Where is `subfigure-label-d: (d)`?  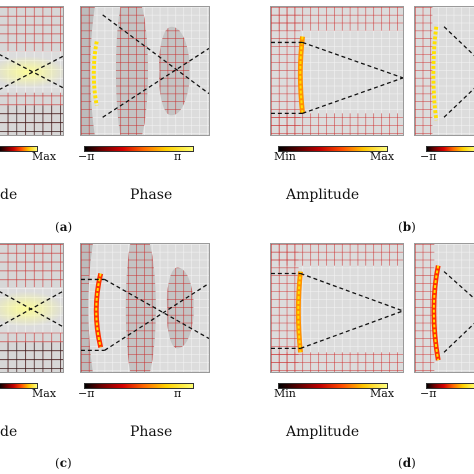
subfigure-label-d: (d) is located at coordinates (407, 463).